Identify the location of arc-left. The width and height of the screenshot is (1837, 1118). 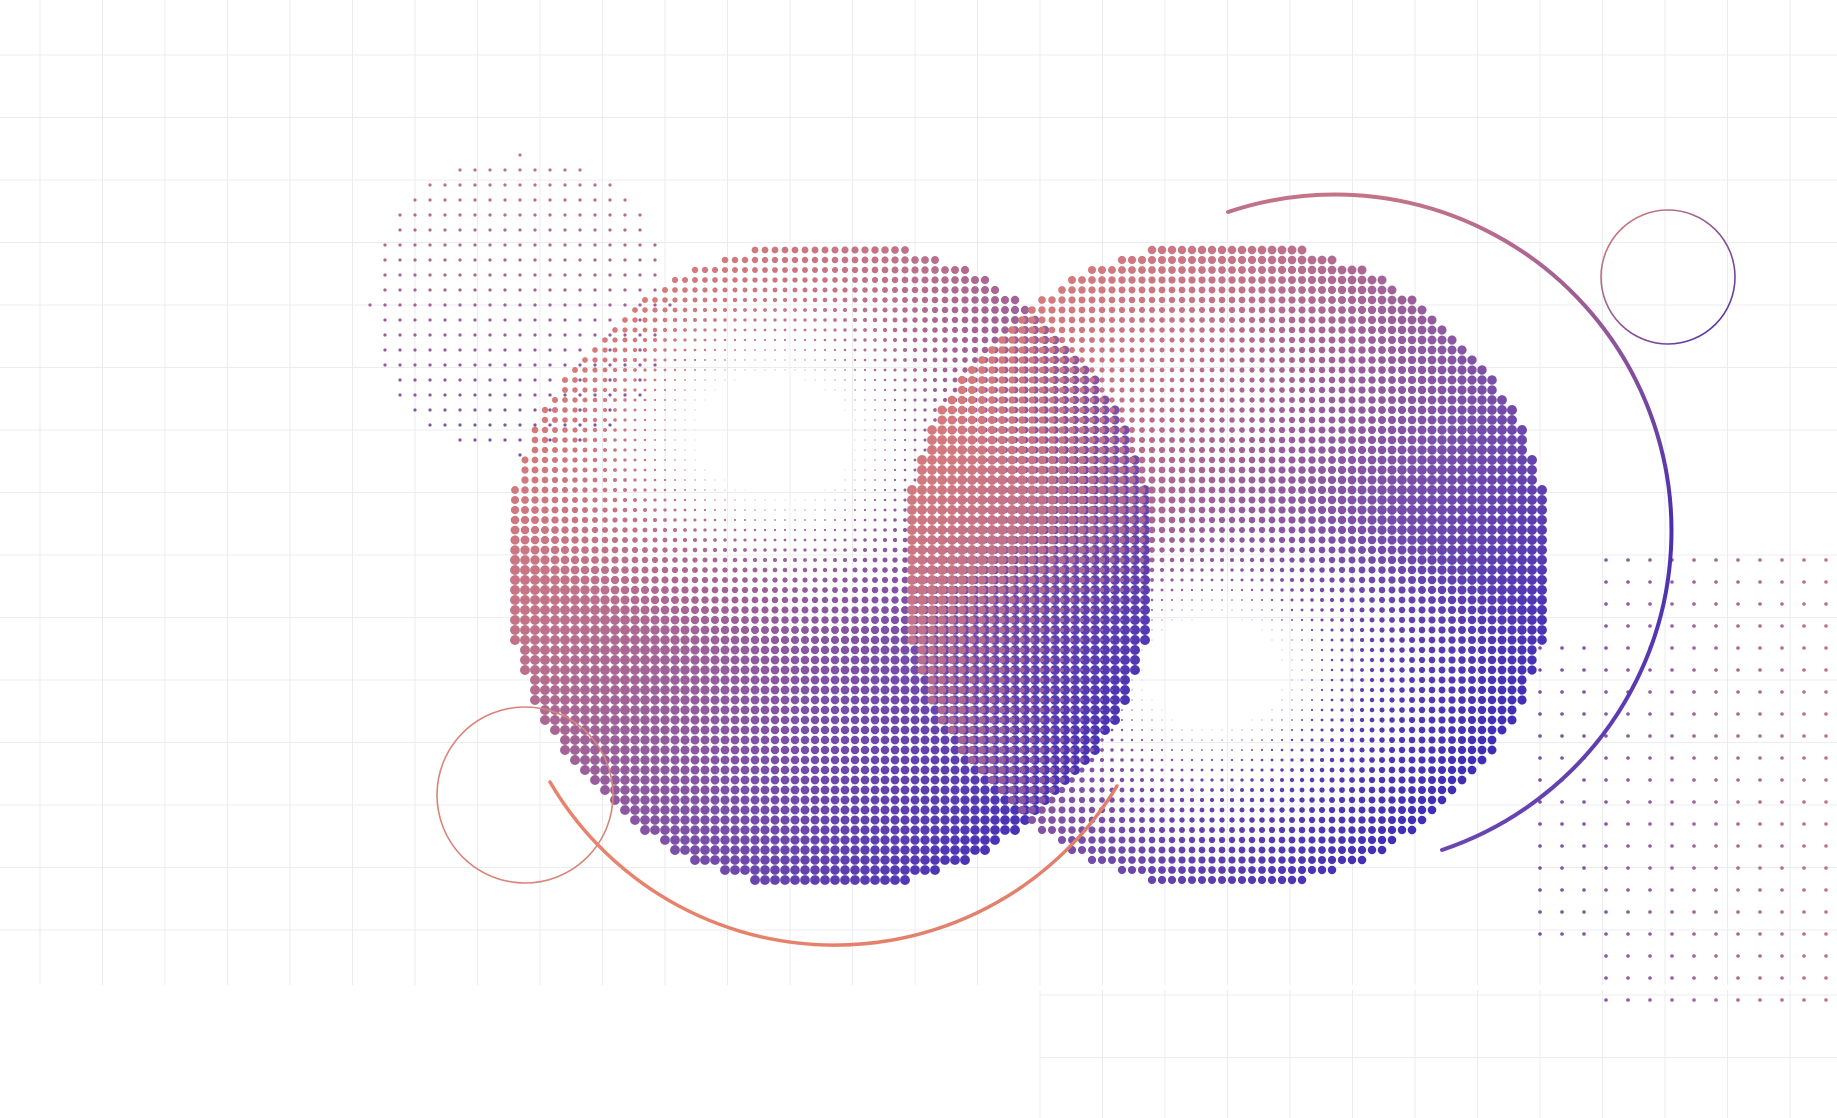
(833, 863).